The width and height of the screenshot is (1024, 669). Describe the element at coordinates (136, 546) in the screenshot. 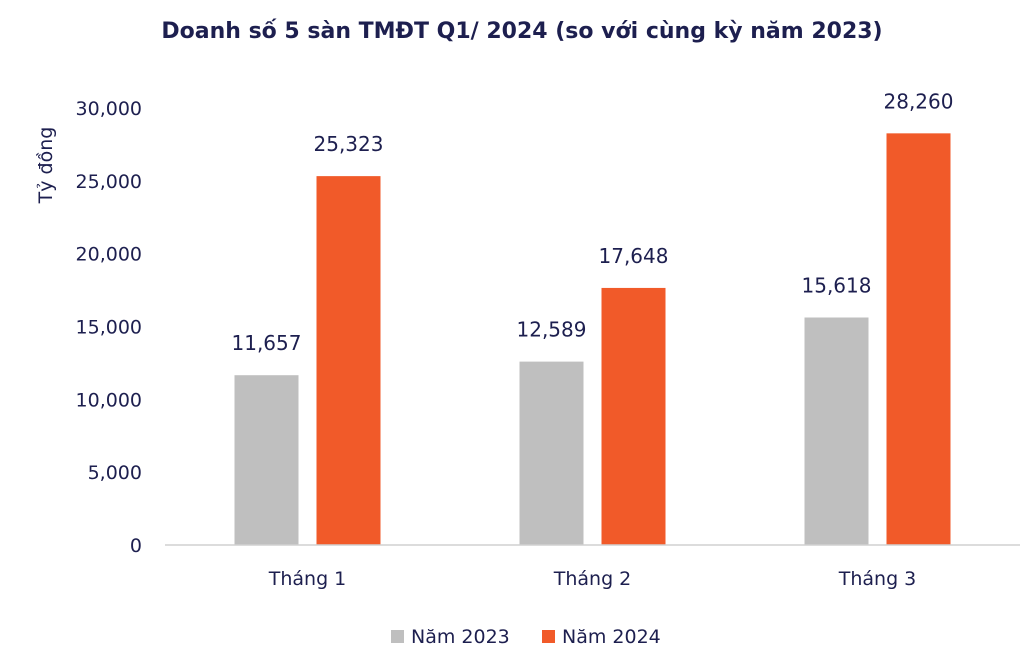

I see `y-tick-label: 0` at that location.